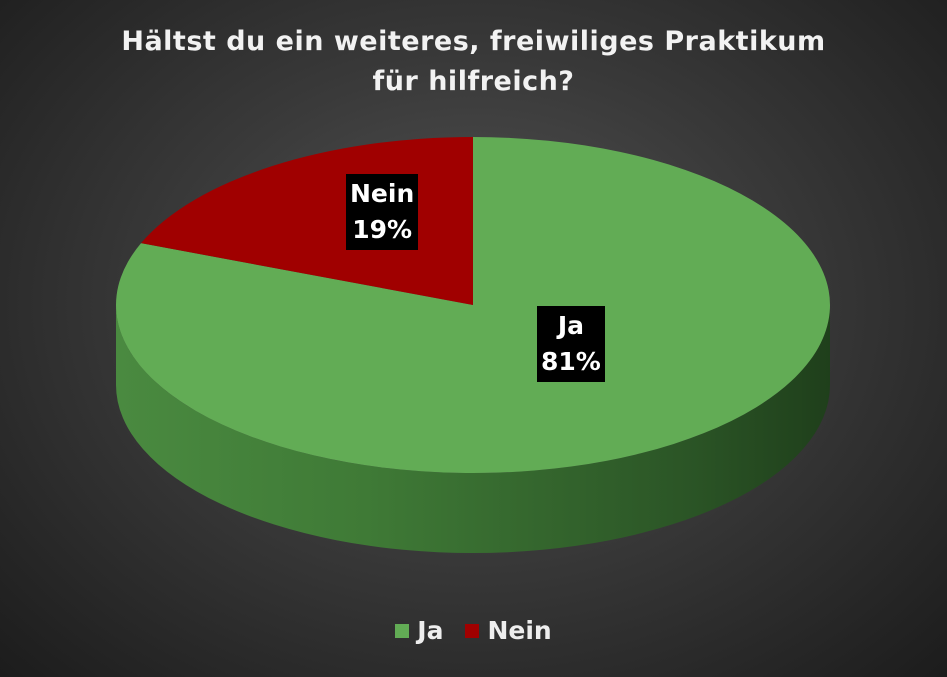 The width and height of the screenshot is (947, 677). I want to click on data-label-ja-category: Ja, so click(570, 325).